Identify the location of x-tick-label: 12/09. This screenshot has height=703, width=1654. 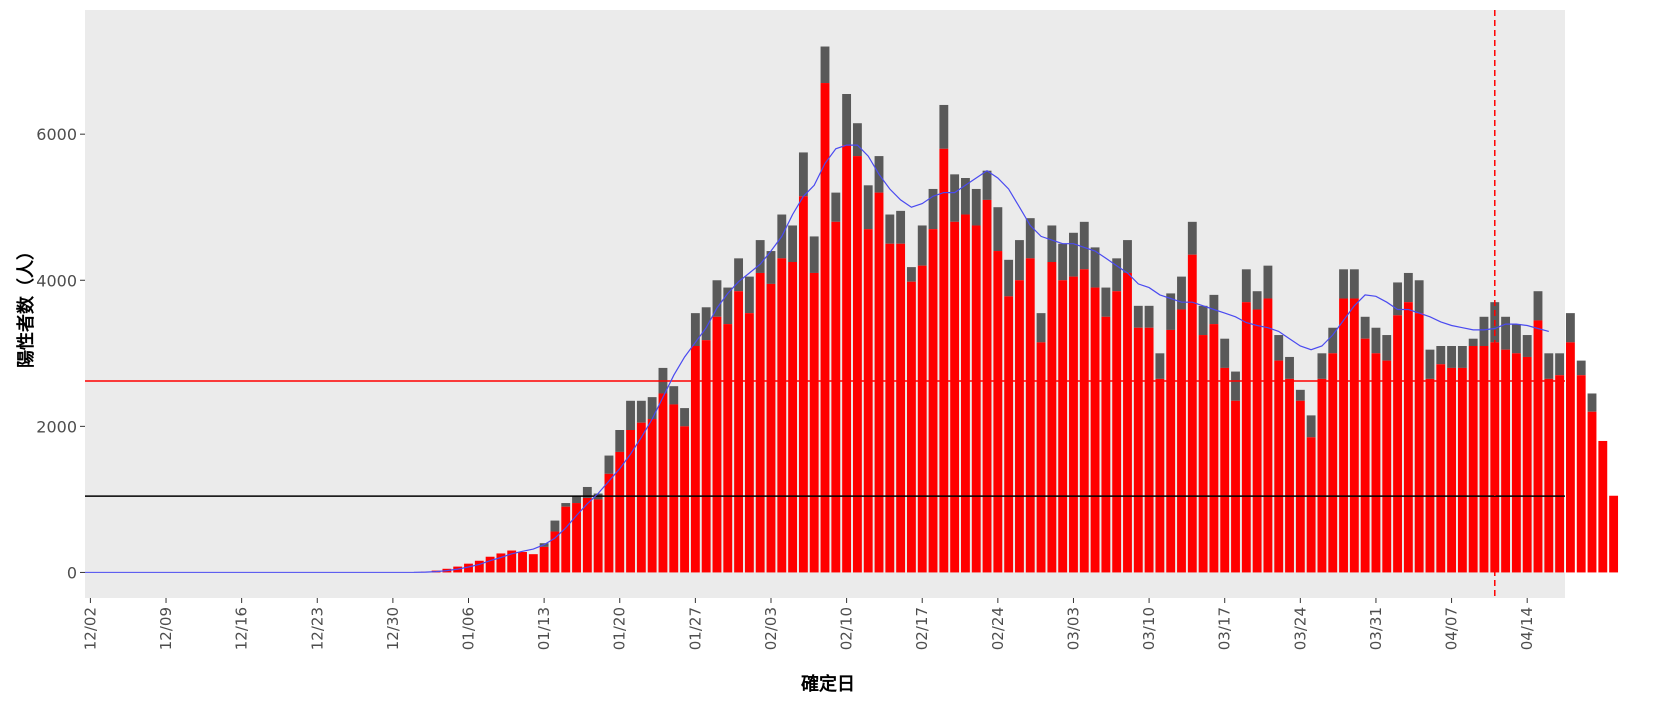
(166, 628).